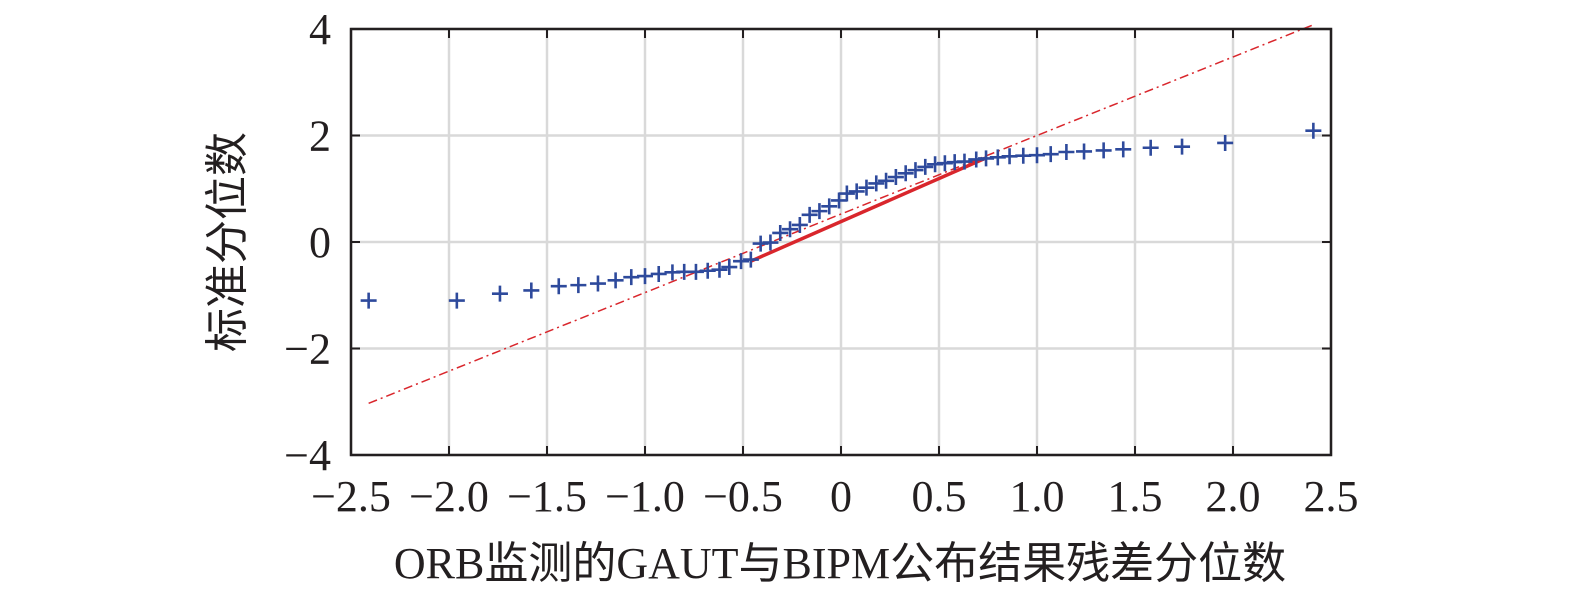 The width and height of the screenshot is (1575, 593). What do you see at coordinates (449, 496) in the screenshot?
I see `x-tick-label: −2.0` at bounding box center [449, 496].